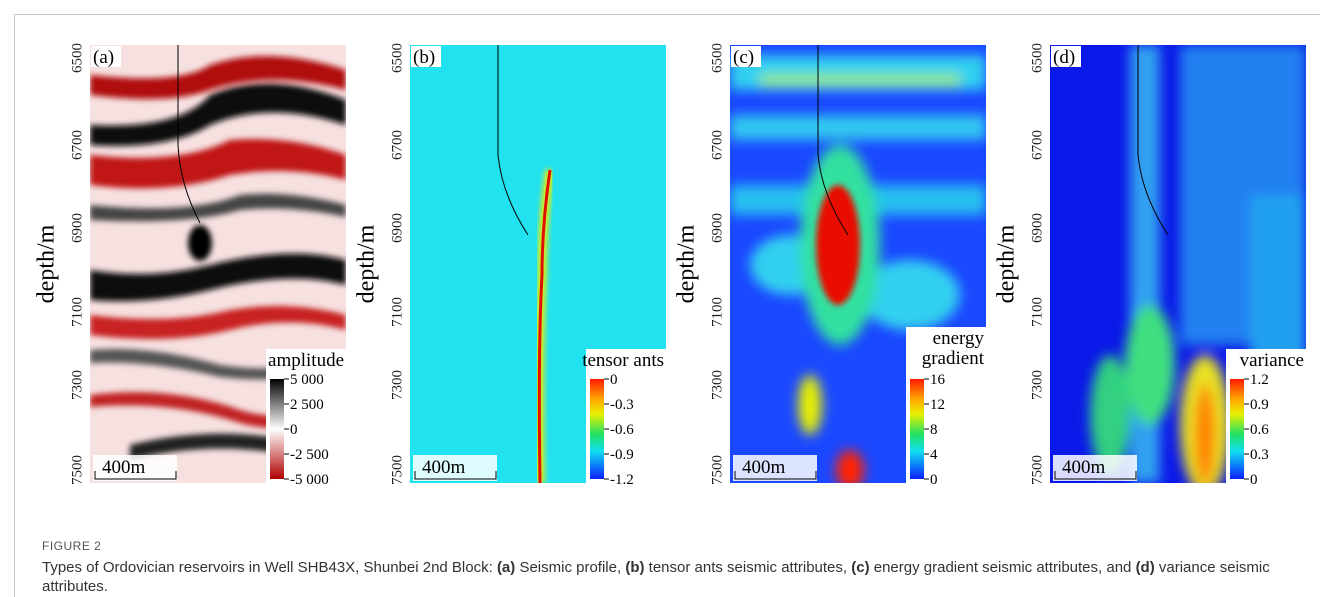  What do you see at coordinates (953, 358) in the screenshot?
I see `colorbar-title: gradient` at bounding box center [953, 358].